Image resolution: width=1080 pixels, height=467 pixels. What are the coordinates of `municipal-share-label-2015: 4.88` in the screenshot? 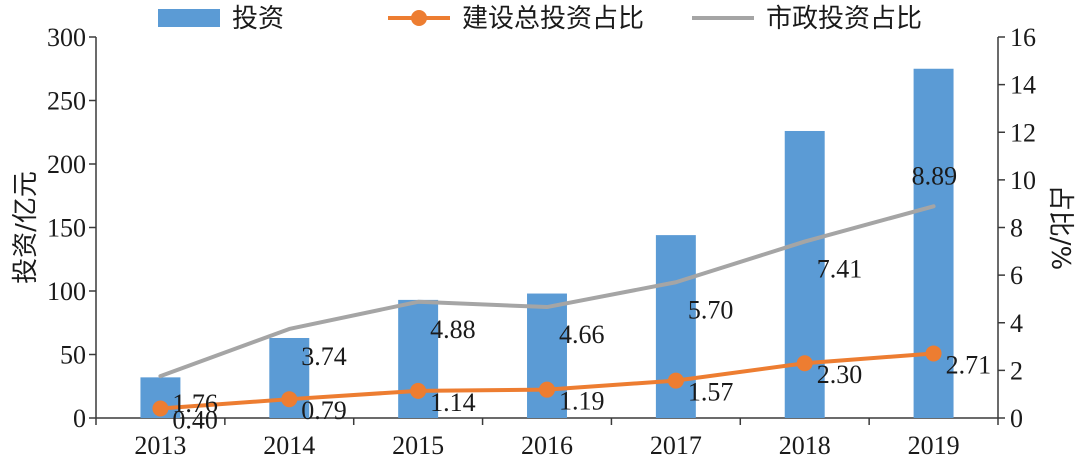 It's located at (453, 329).